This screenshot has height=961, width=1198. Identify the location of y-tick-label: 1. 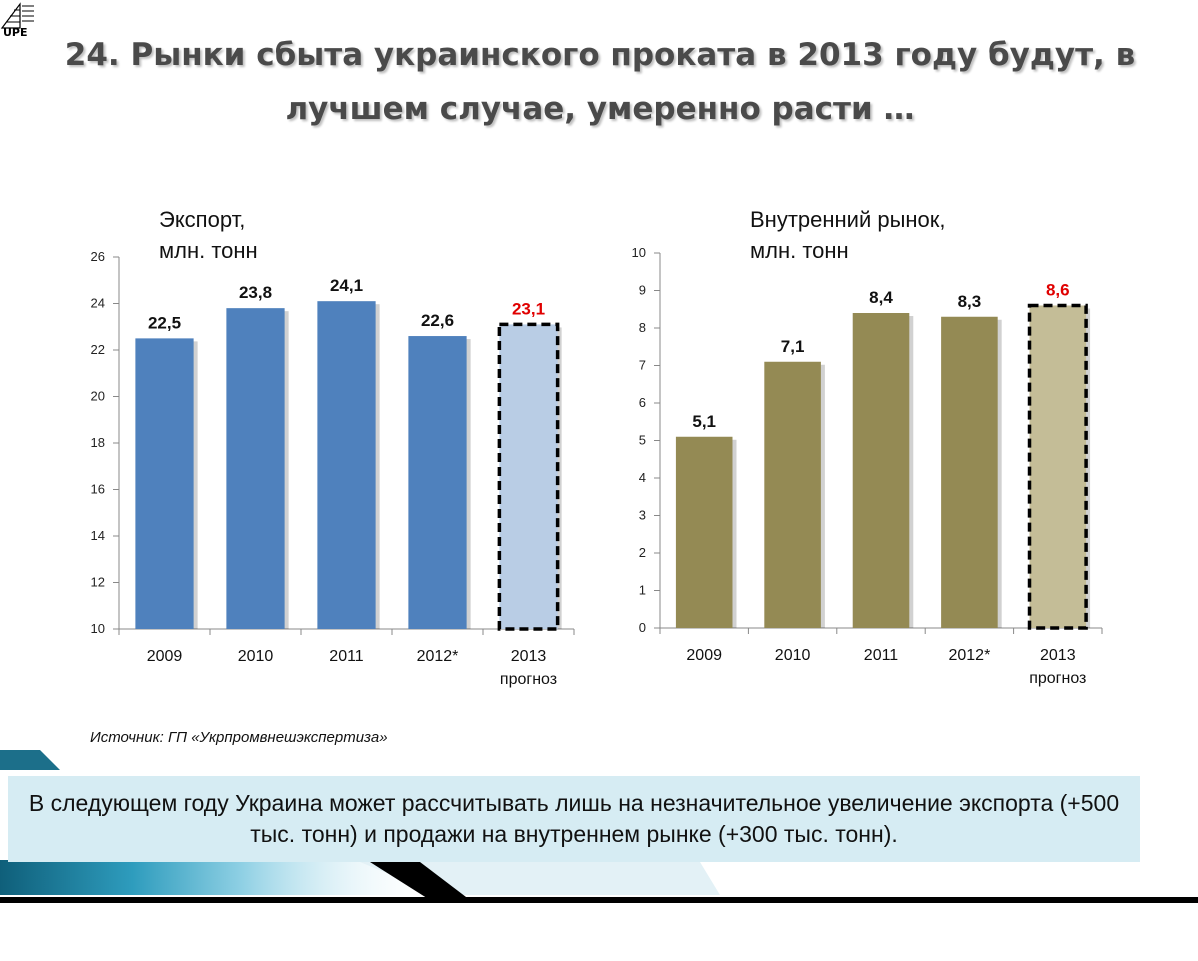
(642, 590).